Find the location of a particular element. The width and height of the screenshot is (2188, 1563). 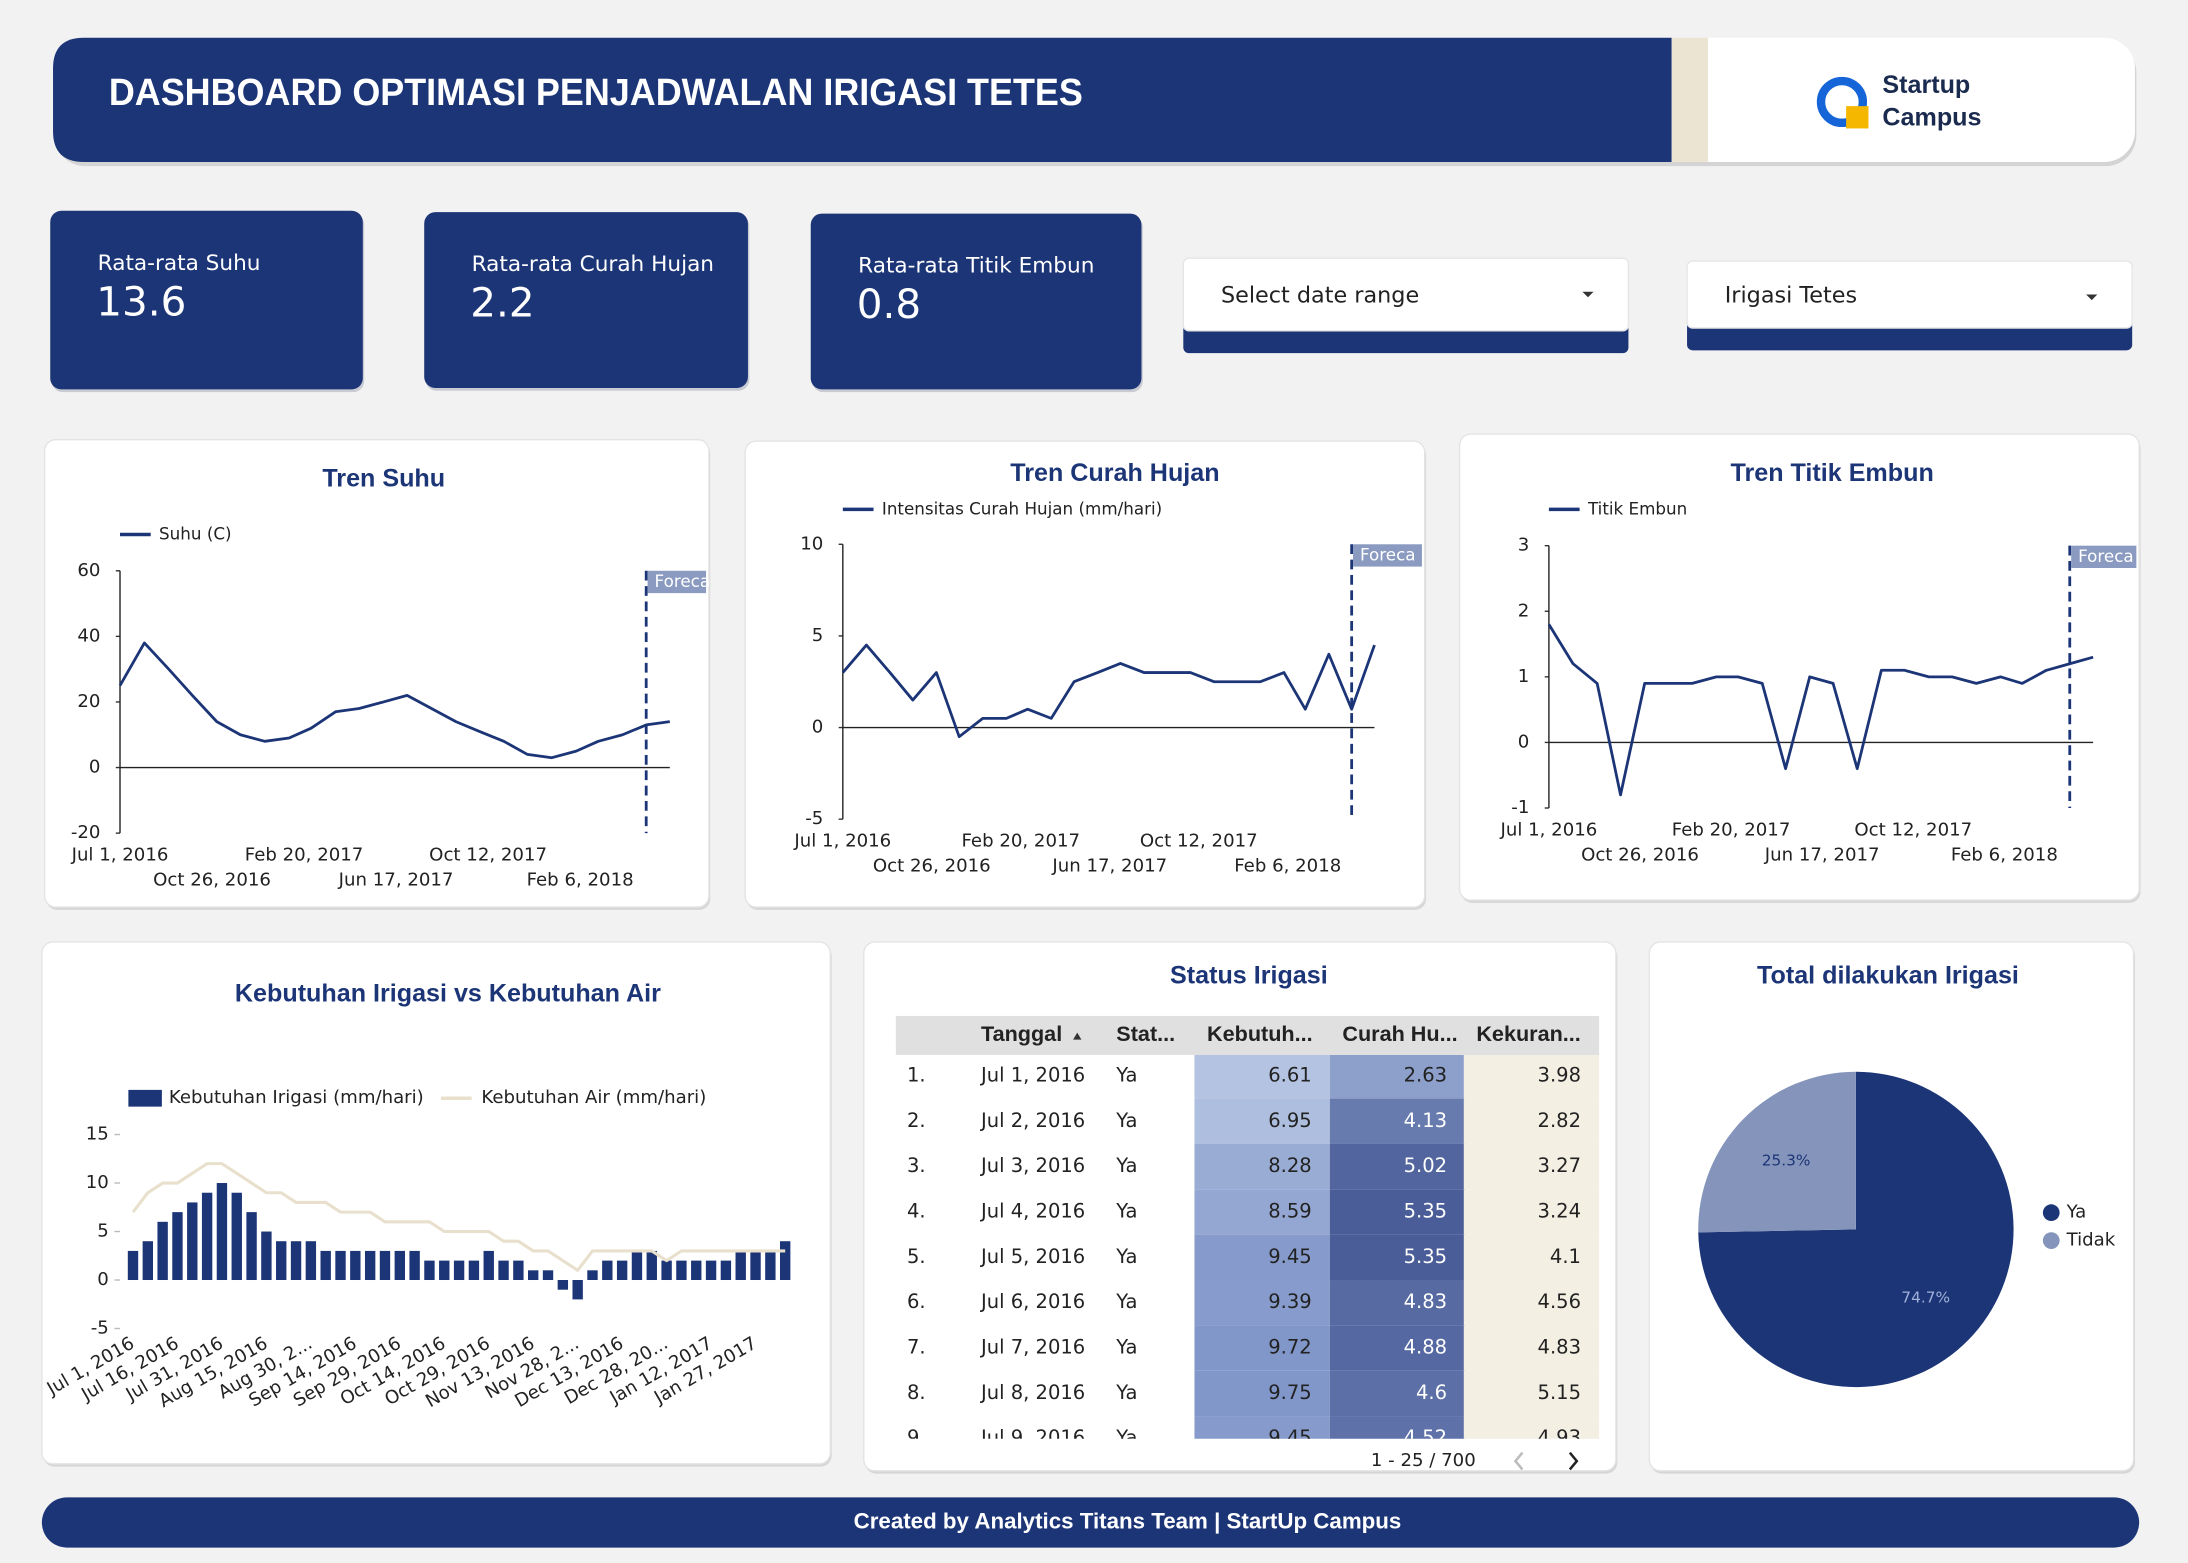

cell: 4.93 is located at coordinates (1559, 1437).